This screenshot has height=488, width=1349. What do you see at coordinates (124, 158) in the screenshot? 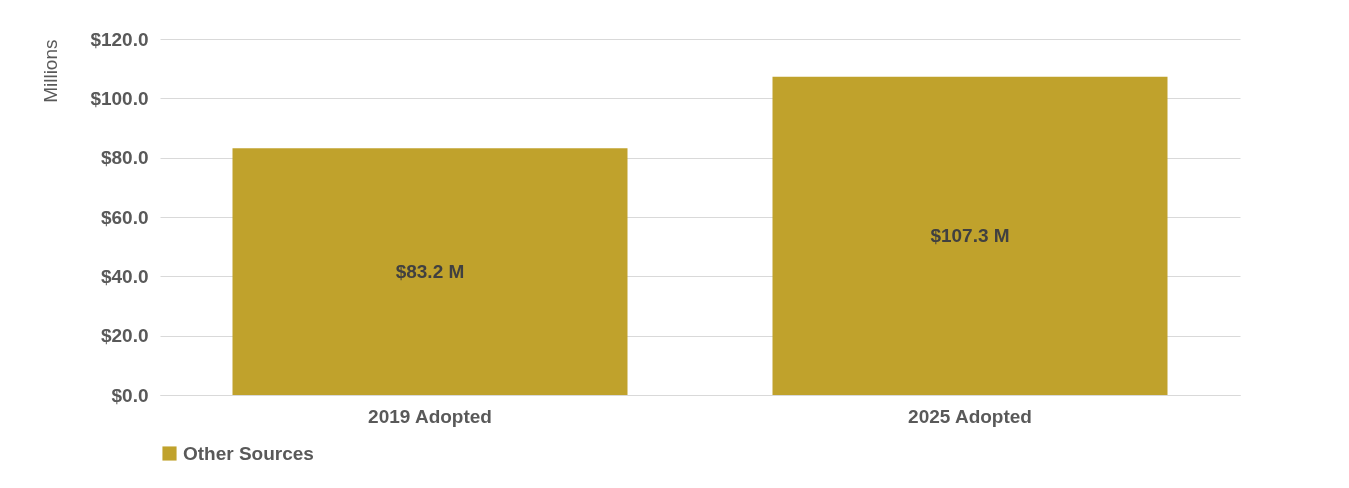
I see `y-tick-label: $80.0` at bounding box center [124, 158].